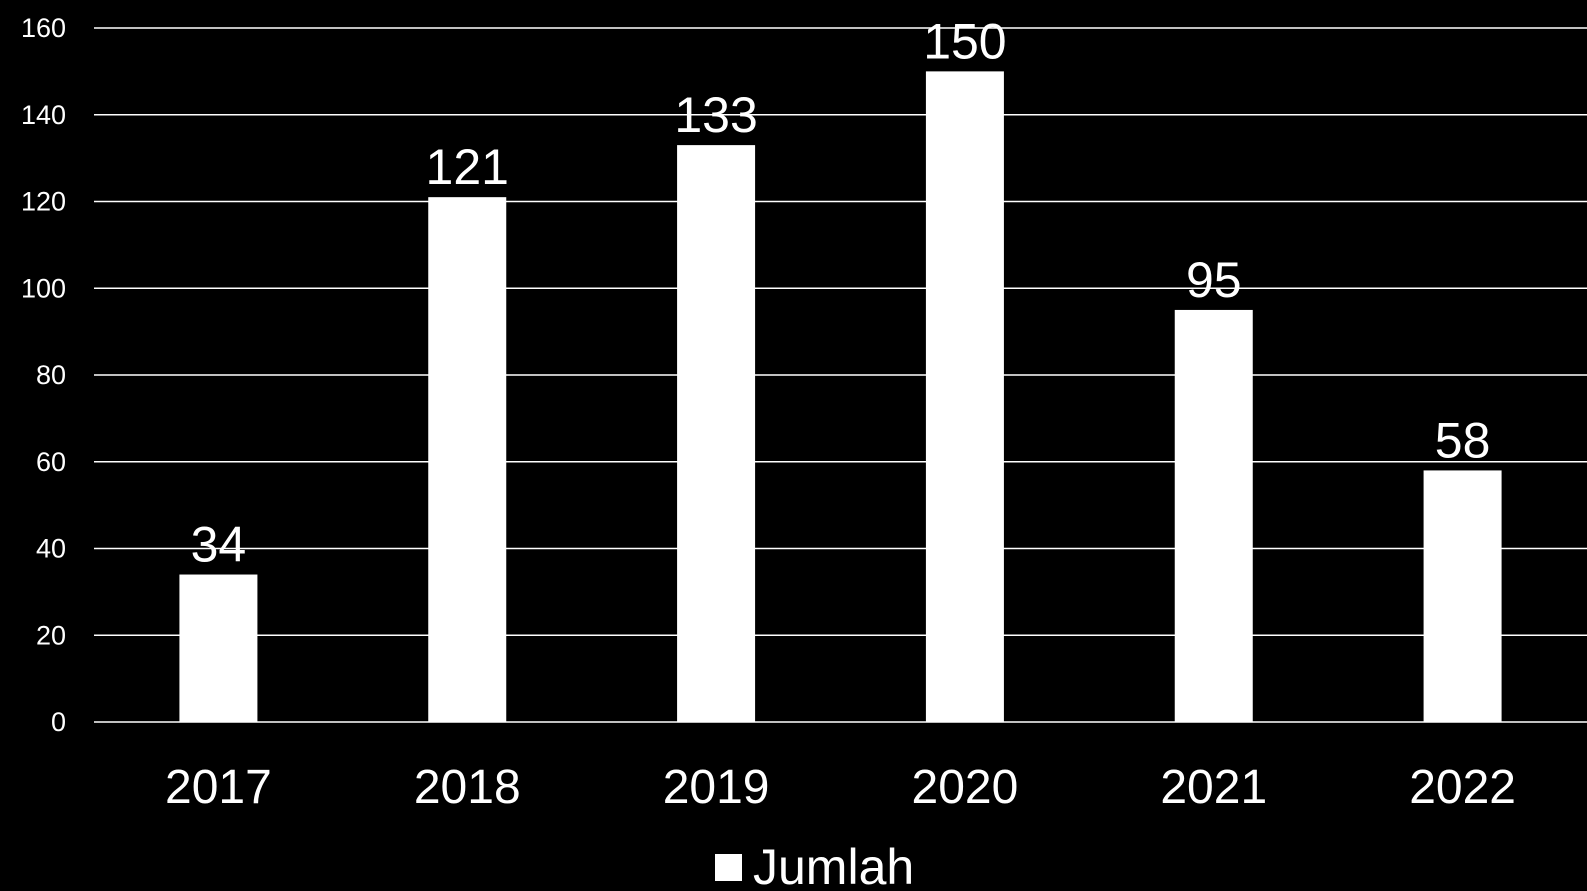 The image size is (1587, 891). What do you see at coordinates (964, 41) in the screenshot?
I see `data-label-2020: 150` at bounding box center [964, 41].